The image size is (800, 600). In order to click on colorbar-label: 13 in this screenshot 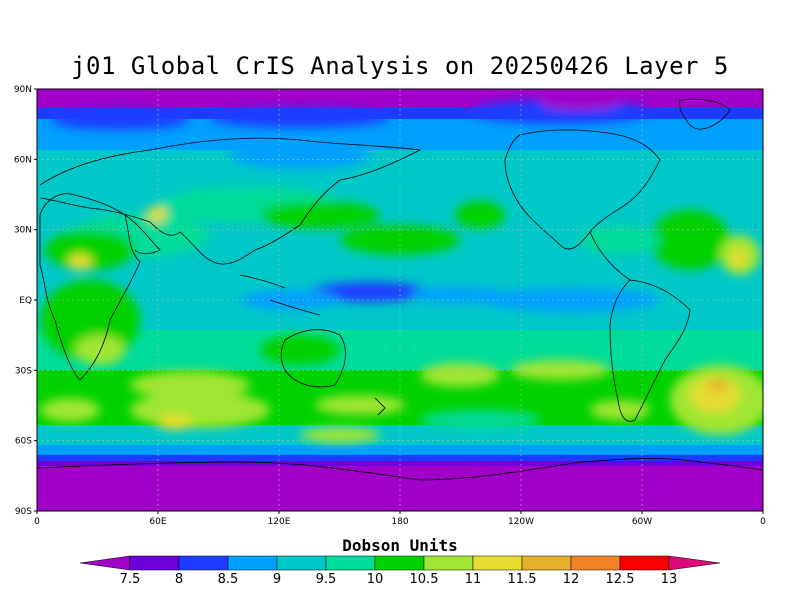, I will do `click(669, 579)`.